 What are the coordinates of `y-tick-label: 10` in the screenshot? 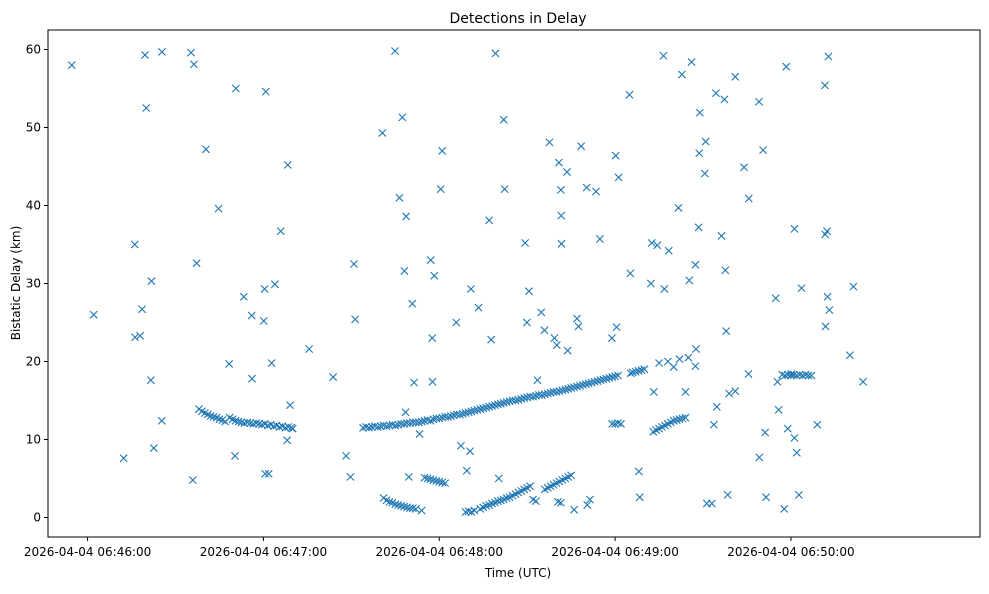 It's located at (33, 440).